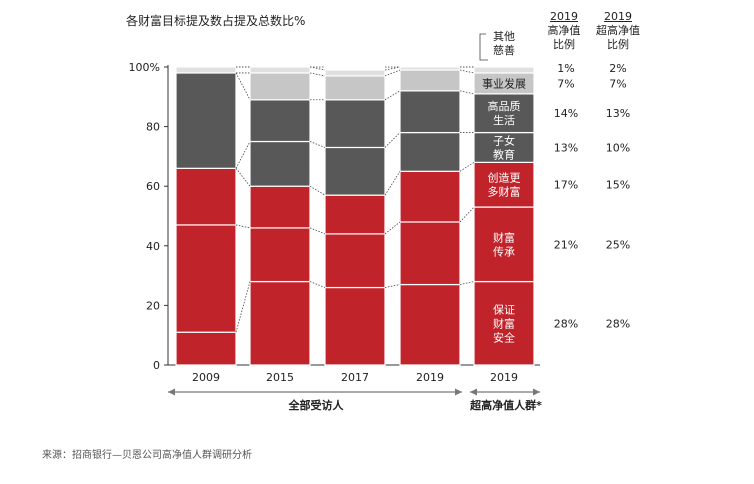 The image size is (754, 484). I want to click on segment-label: 财富传承, so click(504, 244).